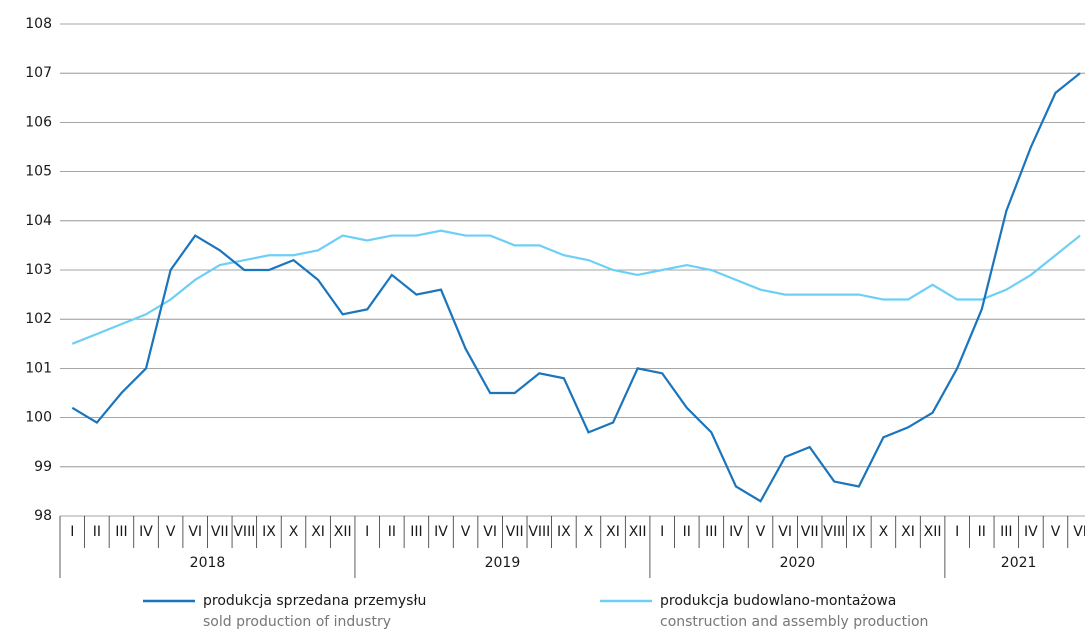 This screenshot has height=632, width=1085. Describe the element at coordinates (794, 622) in the screenshot. I see `legend-sublabel: construction and assembly production` at that location.